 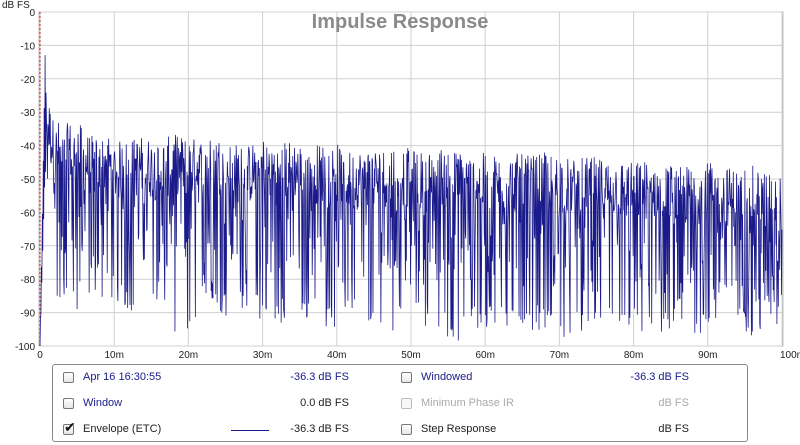 What do you see at coordinates (28, 80) in the screenshot?
I see `y-tick-label: -20` at bounding box center [28, 80].